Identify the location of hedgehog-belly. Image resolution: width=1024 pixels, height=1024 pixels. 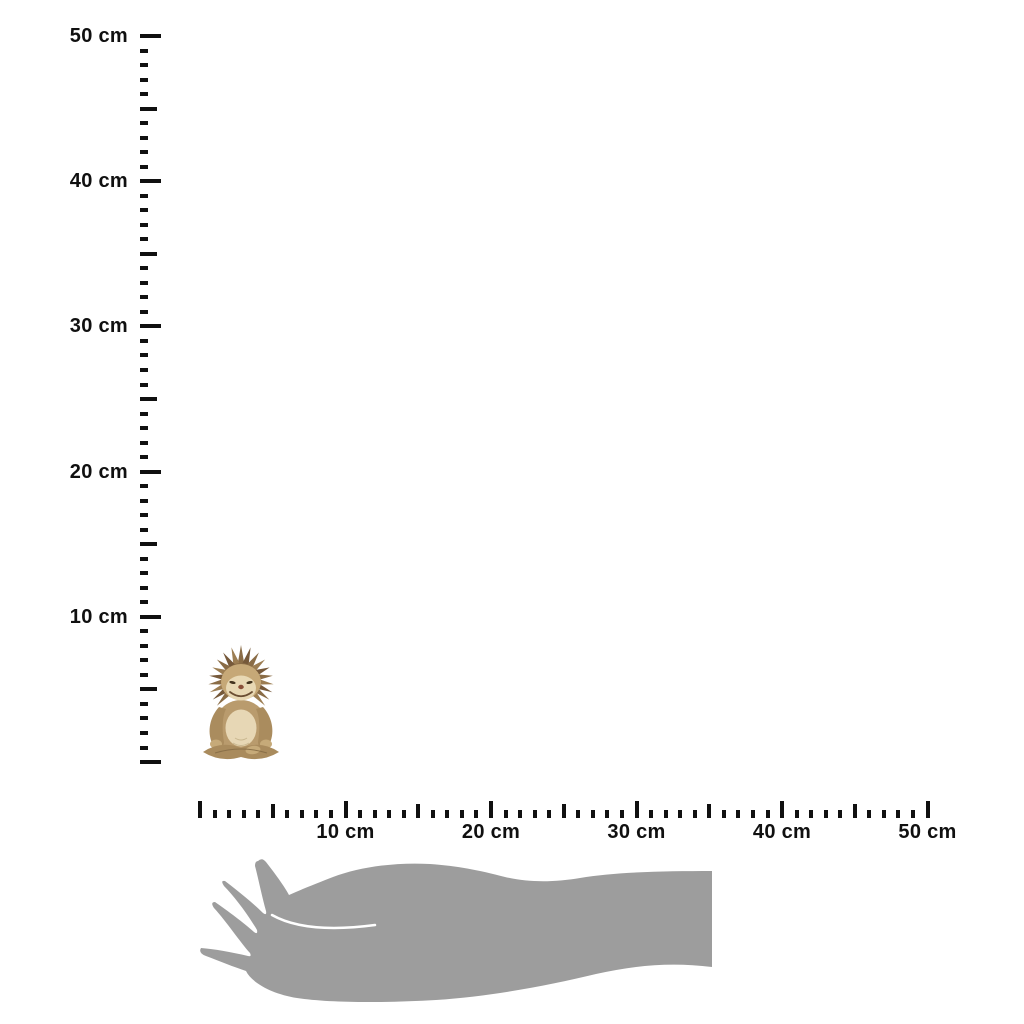
(241, 728).